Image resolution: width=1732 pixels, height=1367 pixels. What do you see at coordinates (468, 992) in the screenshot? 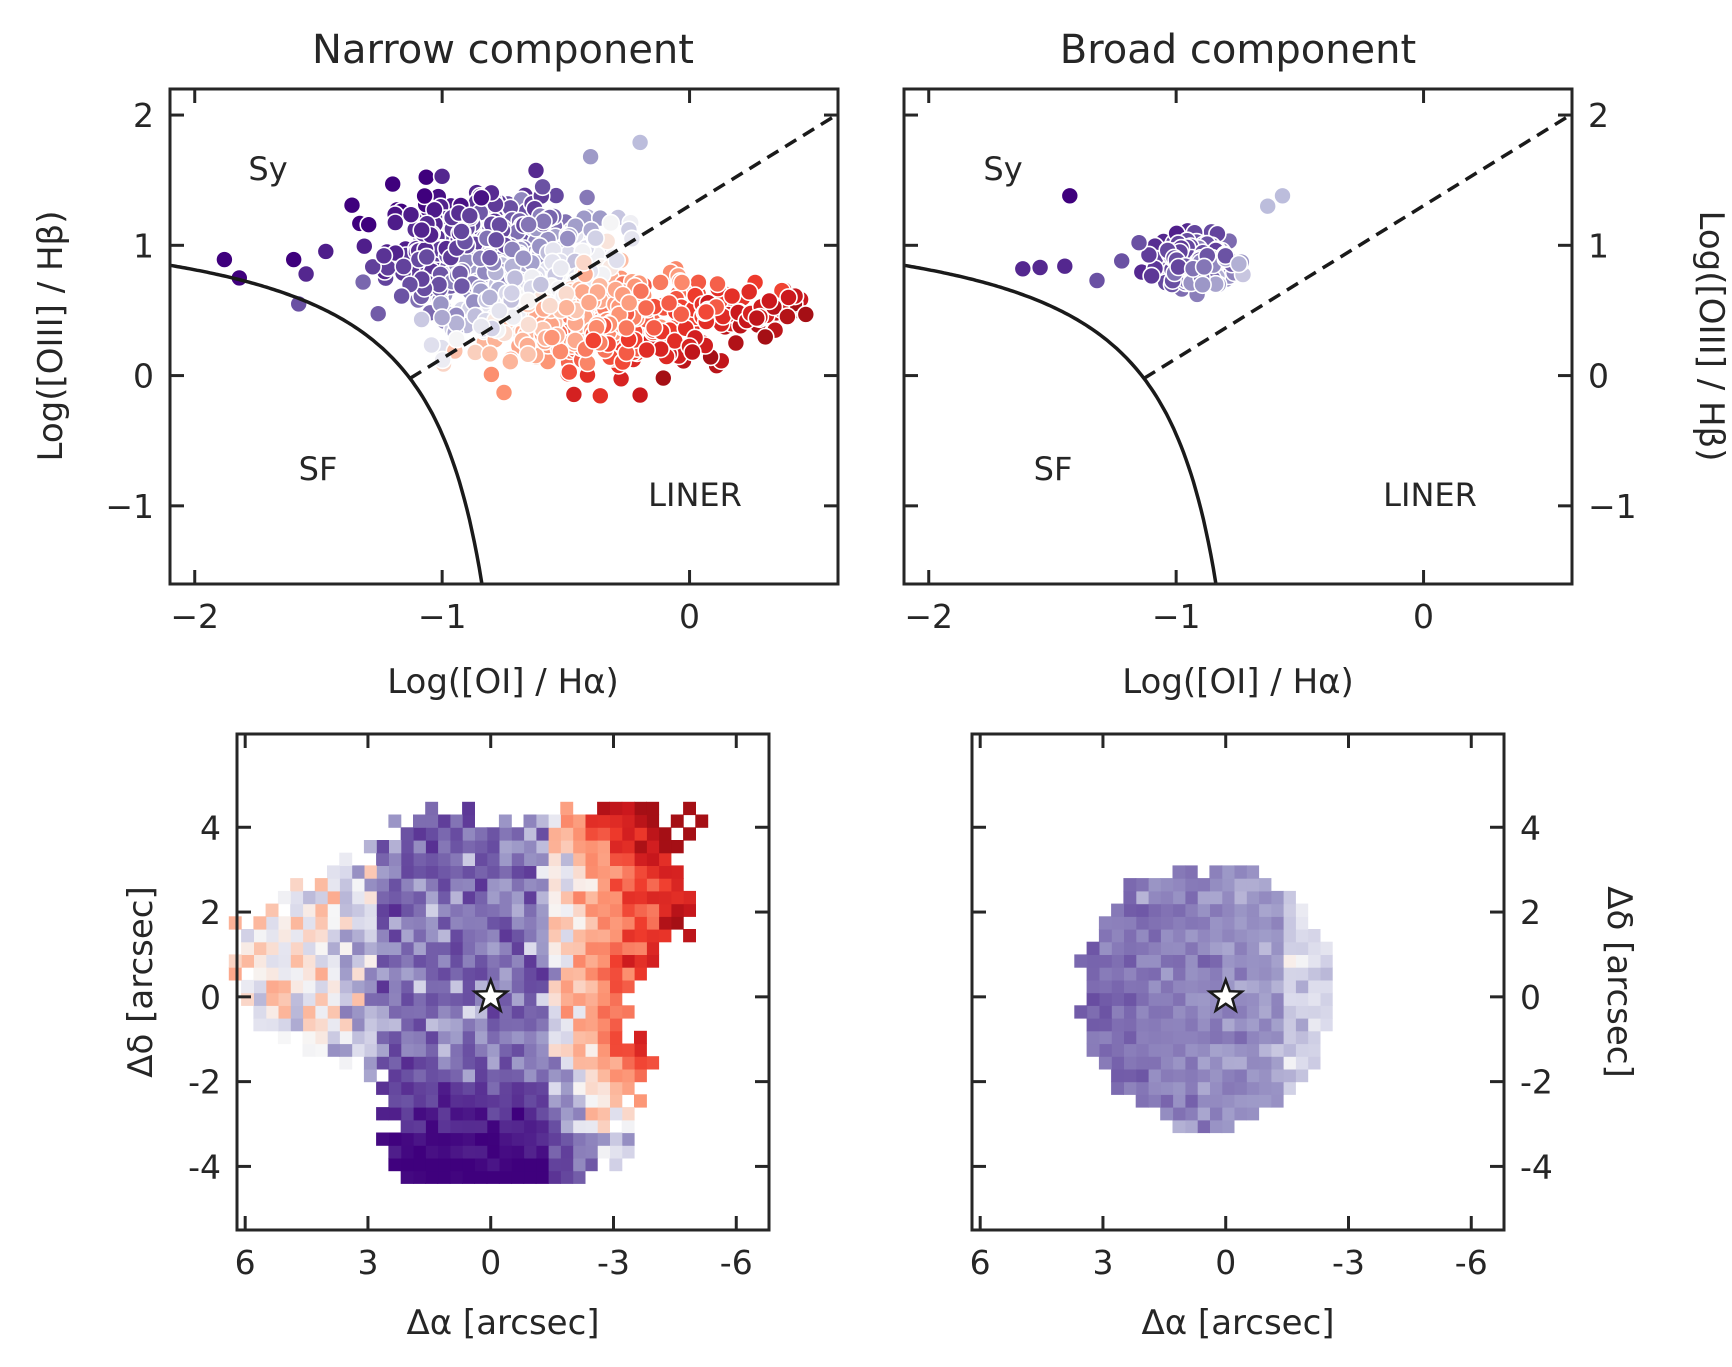
I see `map-pixels` at bounding box center [468, 992].